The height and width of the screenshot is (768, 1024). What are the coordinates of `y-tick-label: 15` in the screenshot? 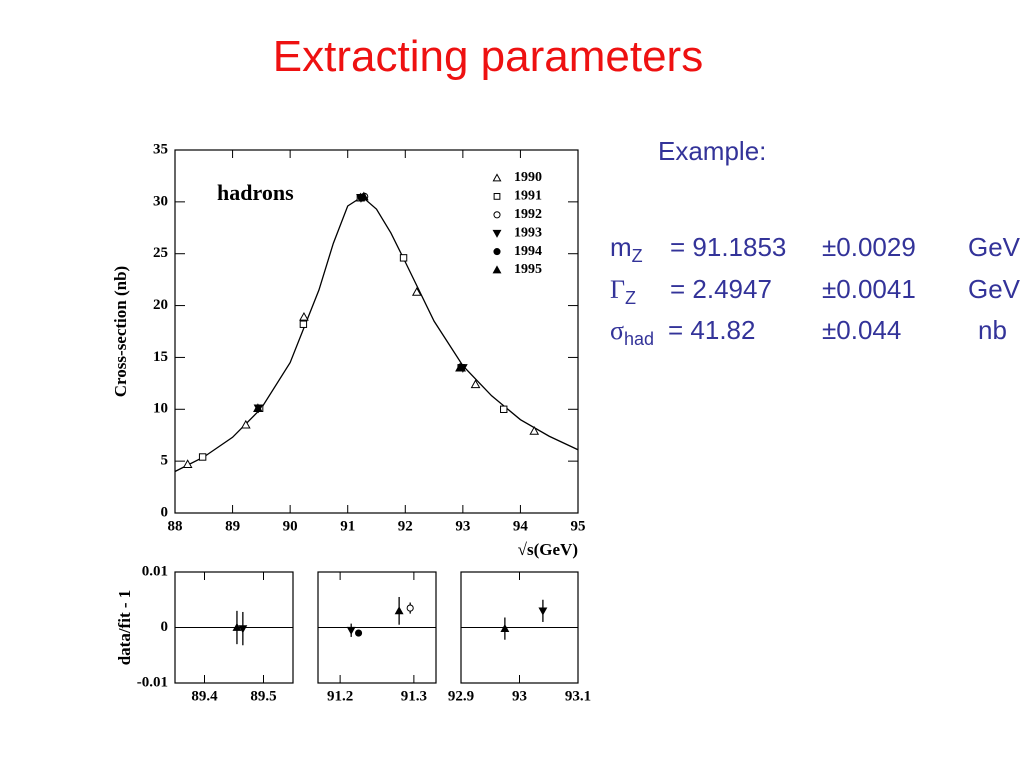 It's located at (160, 357).